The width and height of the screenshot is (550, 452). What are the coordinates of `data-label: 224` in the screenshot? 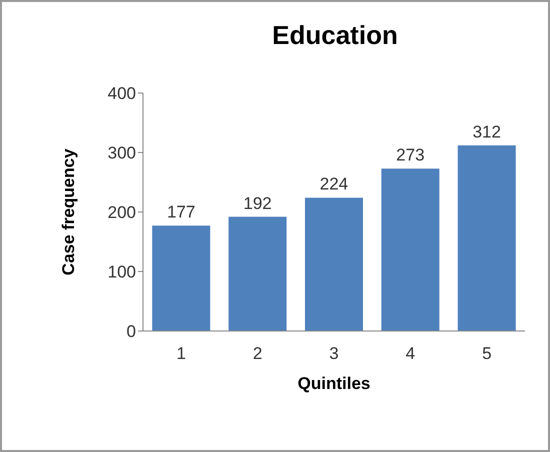 It's located at (334, 184).